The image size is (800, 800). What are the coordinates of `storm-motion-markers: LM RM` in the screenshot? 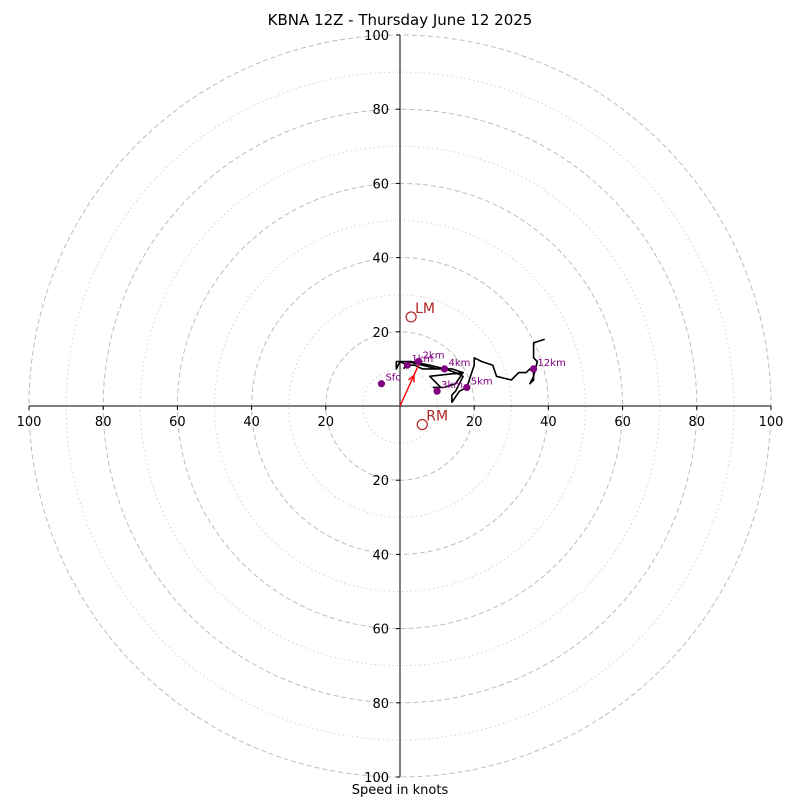 It's located at (426, 366).